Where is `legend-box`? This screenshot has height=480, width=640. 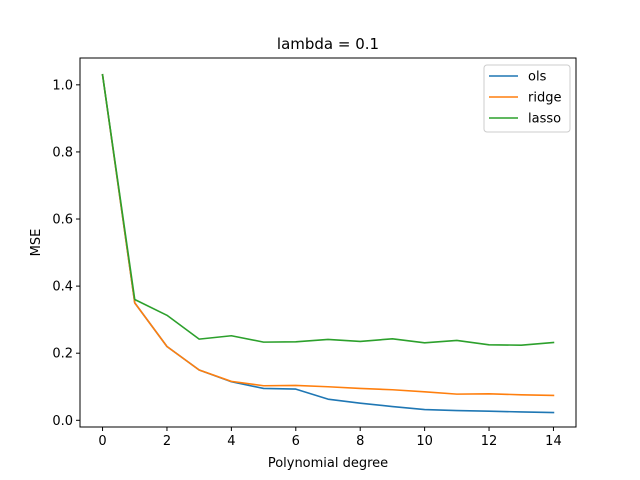 legend-box is located at coordinates (527, 98).